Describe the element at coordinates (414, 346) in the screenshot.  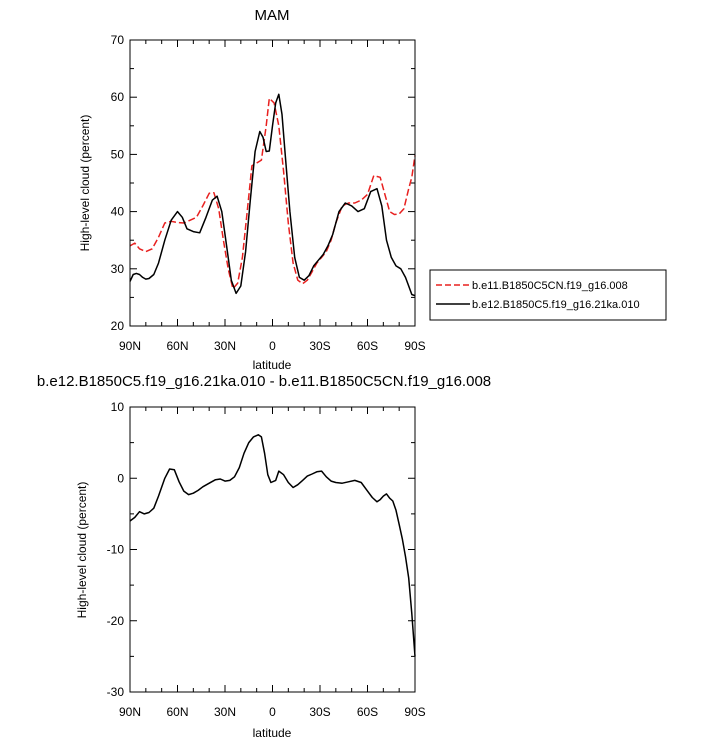
I see `top-x-tick-label: 90S` at that location.